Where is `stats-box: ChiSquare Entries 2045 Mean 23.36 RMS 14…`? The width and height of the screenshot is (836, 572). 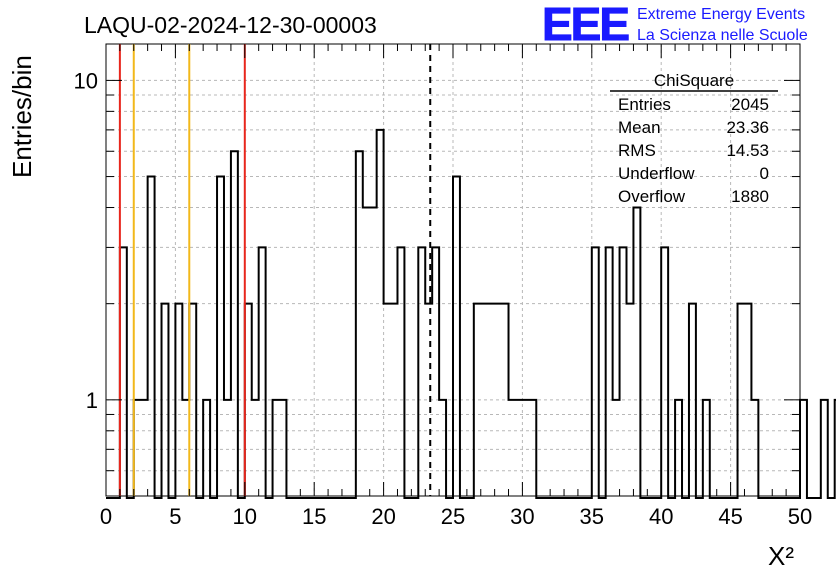
stats-box: ChiSquare Entries 2045 Mean 23.36 RMS 14… is located at coordinates (694, 138).